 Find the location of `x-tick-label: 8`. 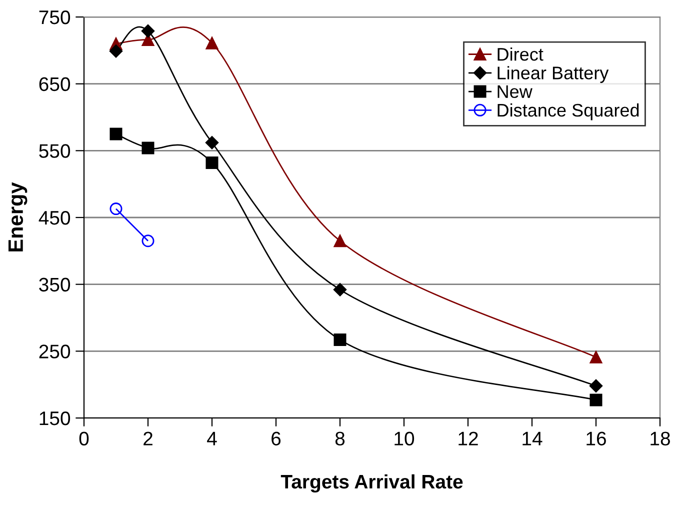

x-tick-label: 8 is located at coordinates (340, 439).